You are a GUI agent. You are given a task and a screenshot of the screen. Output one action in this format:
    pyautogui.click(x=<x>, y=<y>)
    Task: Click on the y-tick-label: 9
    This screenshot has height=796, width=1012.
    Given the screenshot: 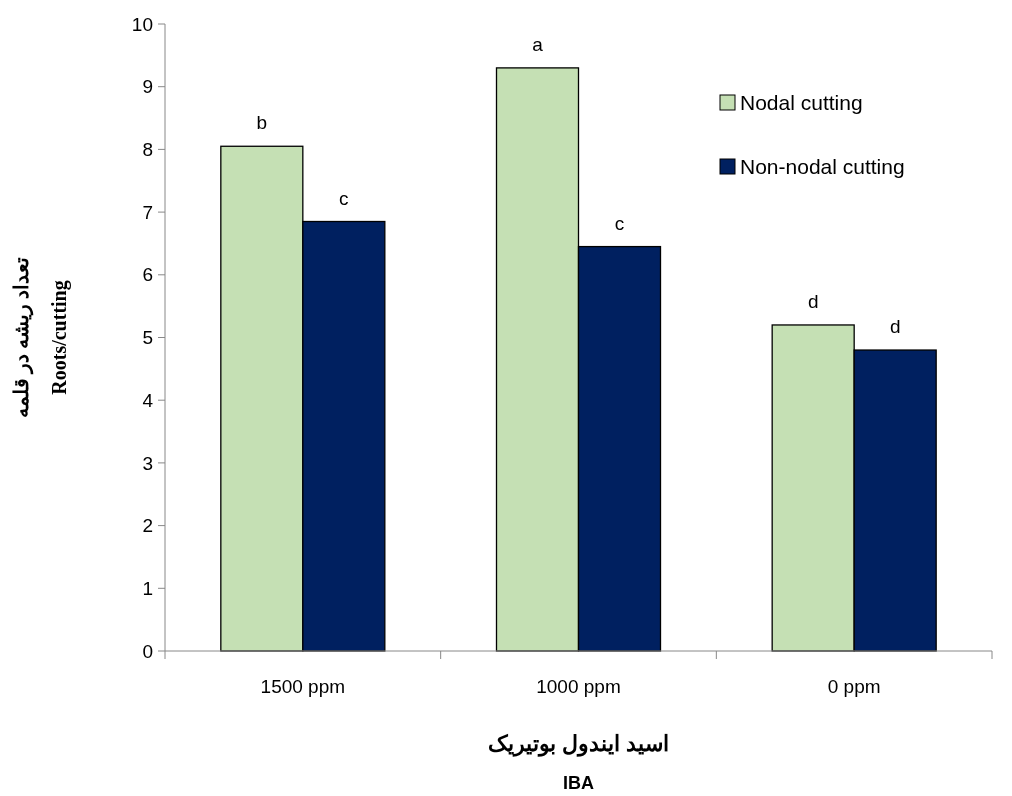 What is the action you would take?
    pyautogui.click(x=147, y=87)
    